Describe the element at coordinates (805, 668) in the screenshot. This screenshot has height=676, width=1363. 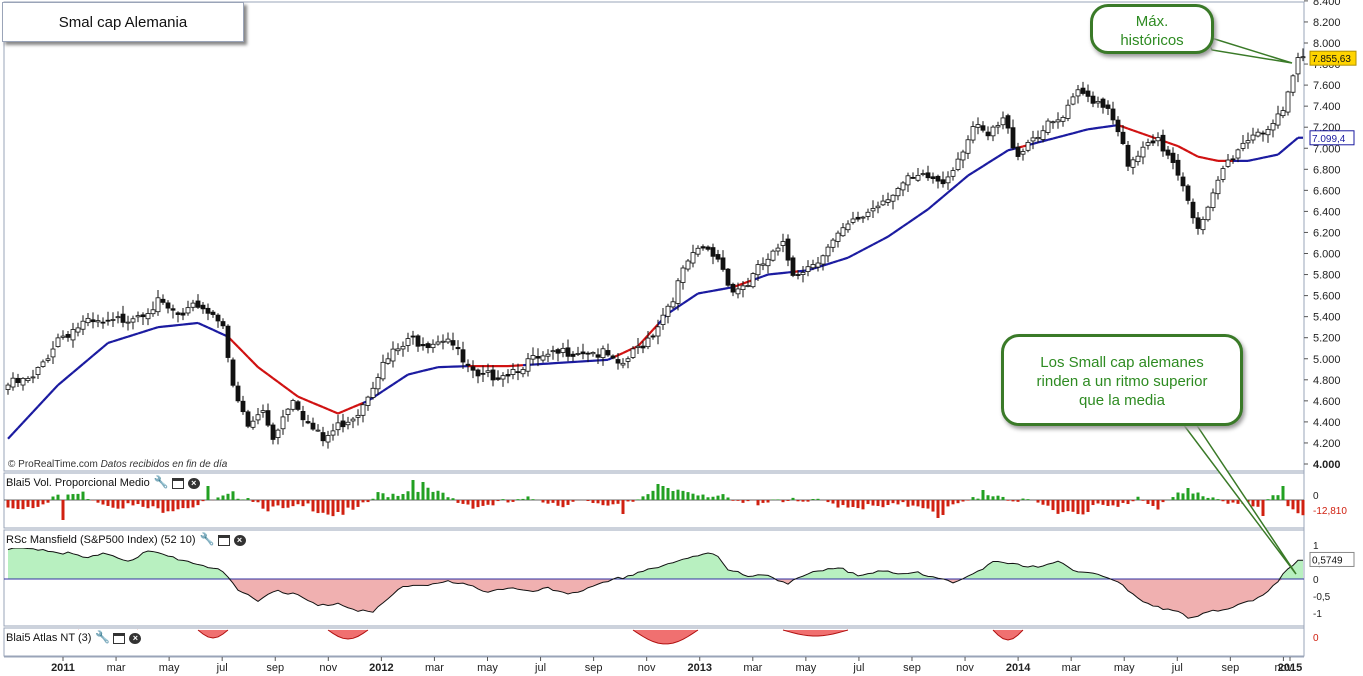
I see `x-tick-label: may` at that location.